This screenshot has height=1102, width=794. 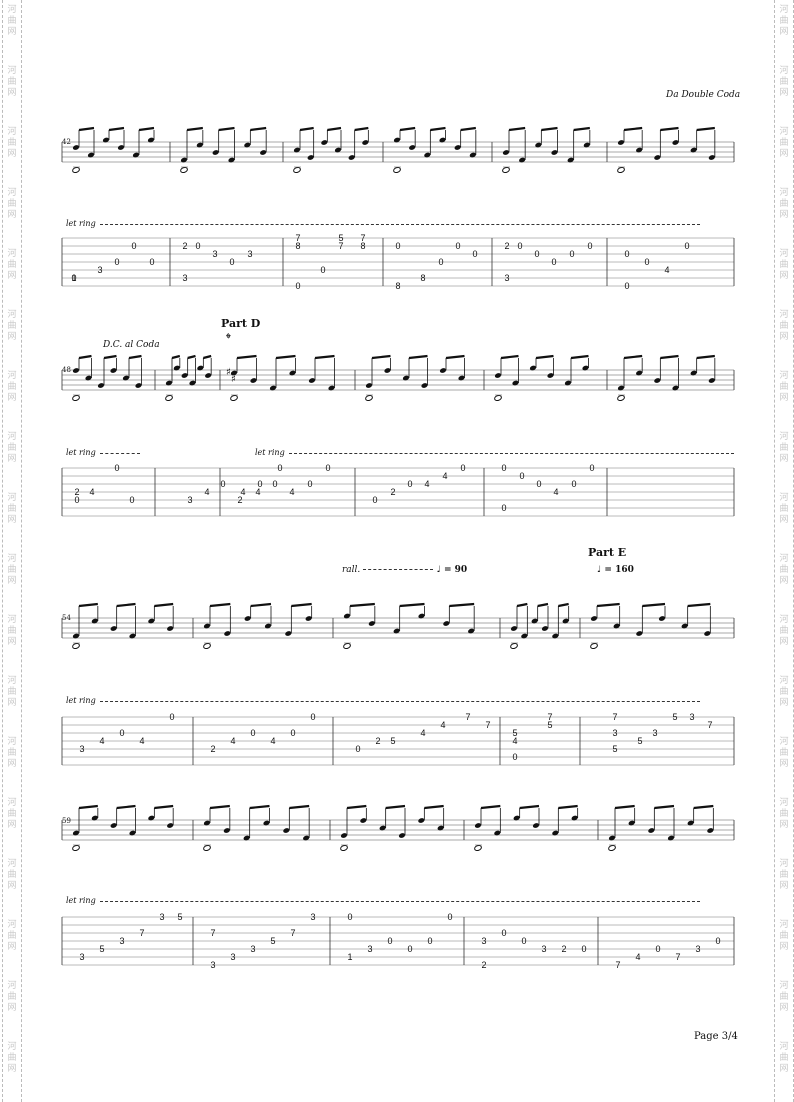 I want to click on page-number: Page 3/4, so click(x=716, y=1036).